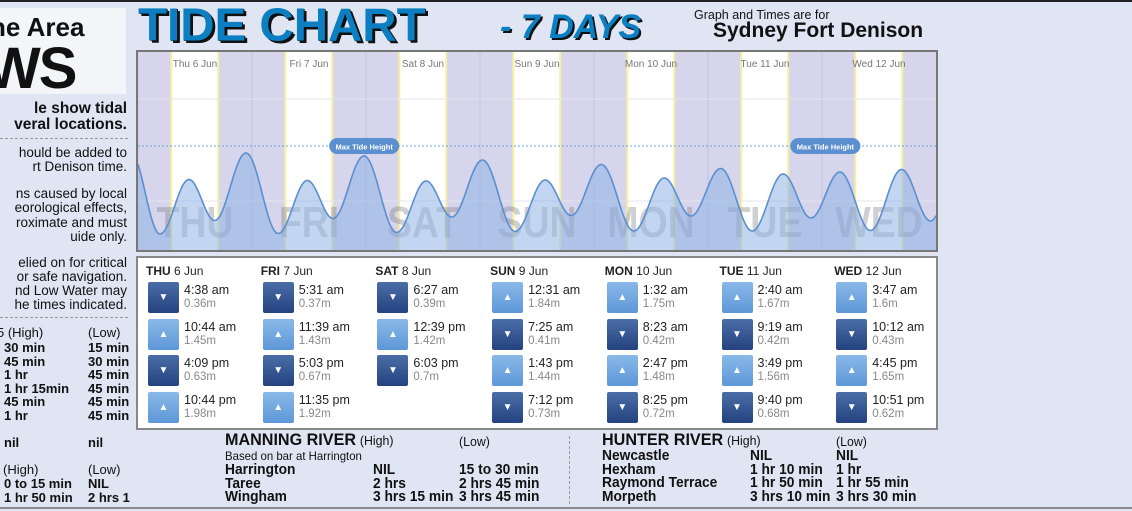 This screenshot has height=511, width=1132. I want to click on tide-time: 8:25 pm, so click(665, 400).